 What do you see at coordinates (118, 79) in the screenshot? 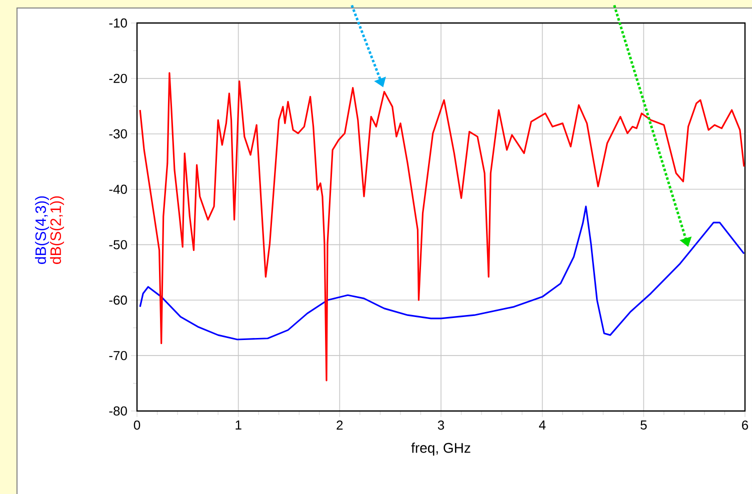
I see `y-tick-label: -20` at bounding box center [118, 79].